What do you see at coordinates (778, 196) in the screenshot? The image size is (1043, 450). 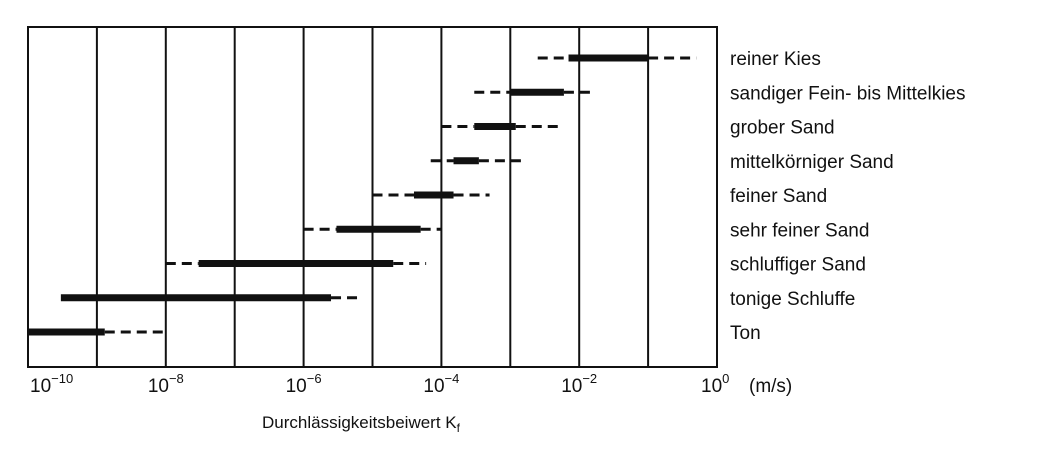 I see `category-label: feiner Sand` at bounding box center [778, 196].